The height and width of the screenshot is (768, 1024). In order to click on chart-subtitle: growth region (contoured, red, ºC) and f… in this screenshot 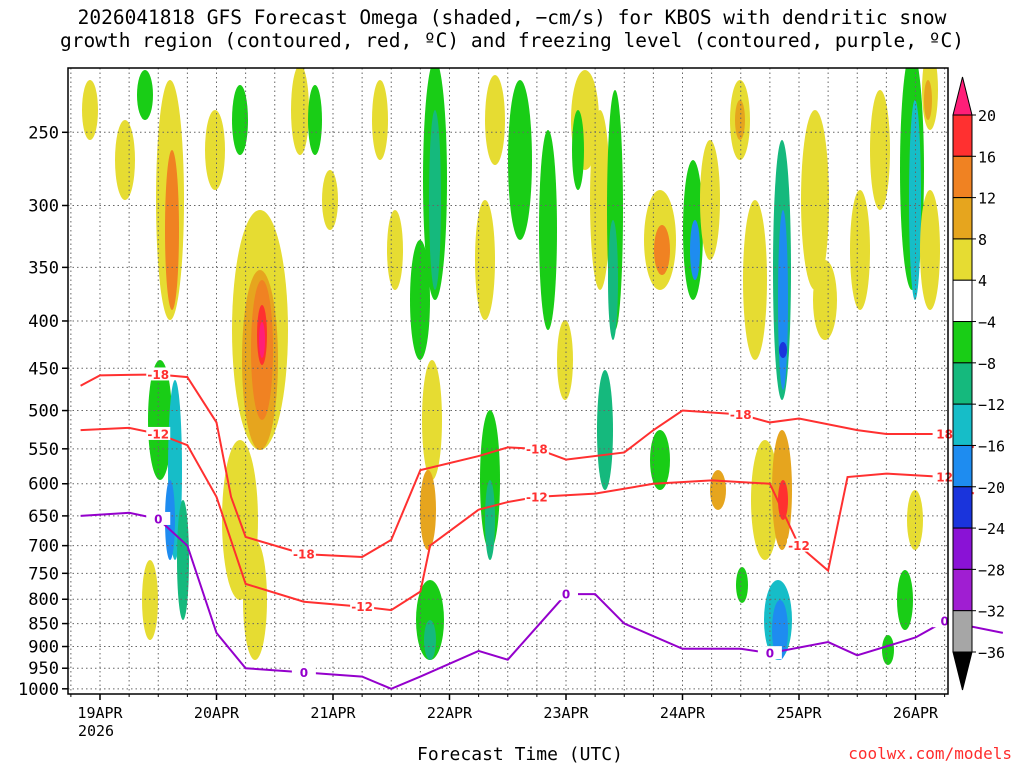, I will do `click(512, 40)`.